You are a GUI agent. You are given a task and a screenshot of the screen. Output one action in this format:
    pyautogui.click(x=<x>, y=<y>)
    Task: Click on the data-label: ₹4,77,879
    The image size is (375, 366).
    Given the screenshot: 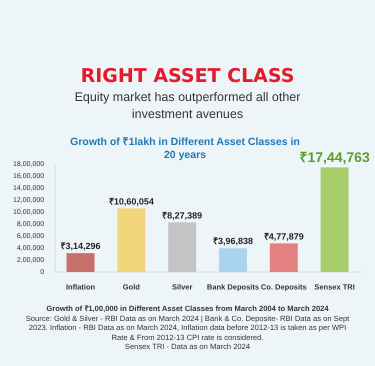 What is the action you would take?
    pyautogui.click(x=284, y=236)
    